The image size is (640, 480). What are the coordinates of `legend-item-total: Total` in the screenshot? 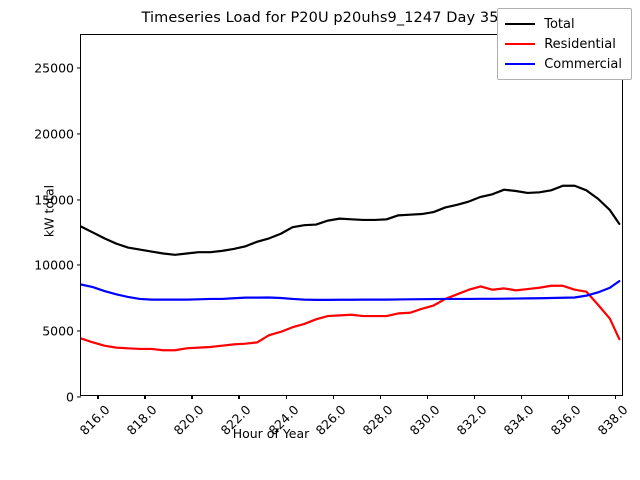 It's located at (563, 24).